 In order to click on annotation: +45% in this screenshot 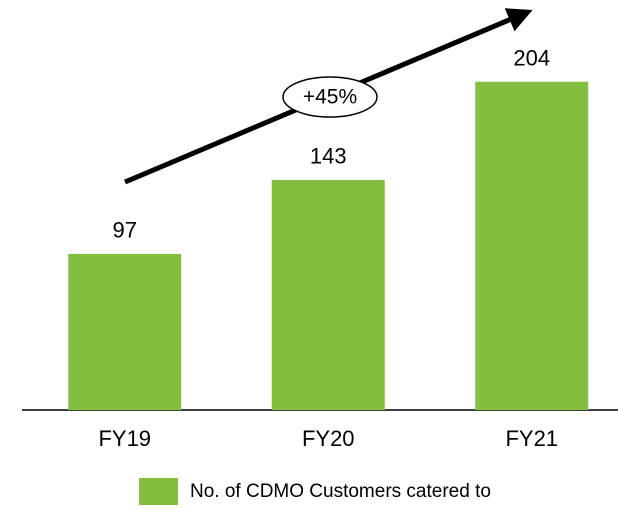, I will do `click(330, 97)`.